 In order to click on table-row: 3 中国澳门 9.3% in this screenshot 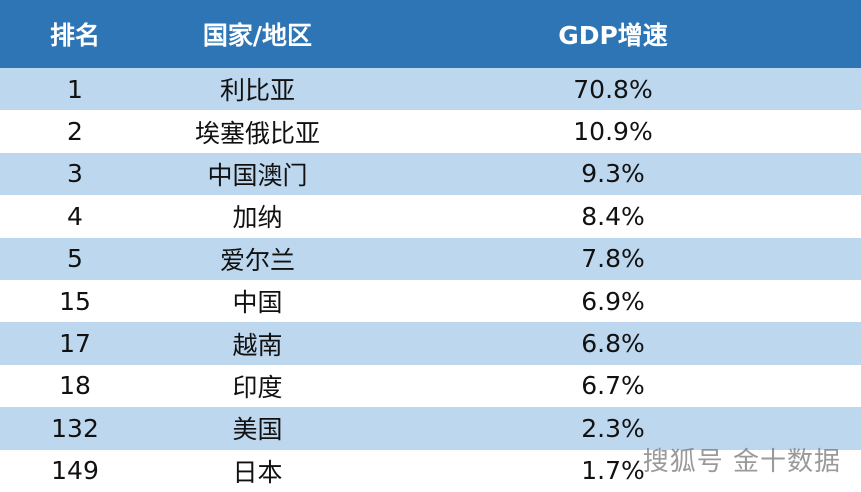, I will do `click(430, 174)`.